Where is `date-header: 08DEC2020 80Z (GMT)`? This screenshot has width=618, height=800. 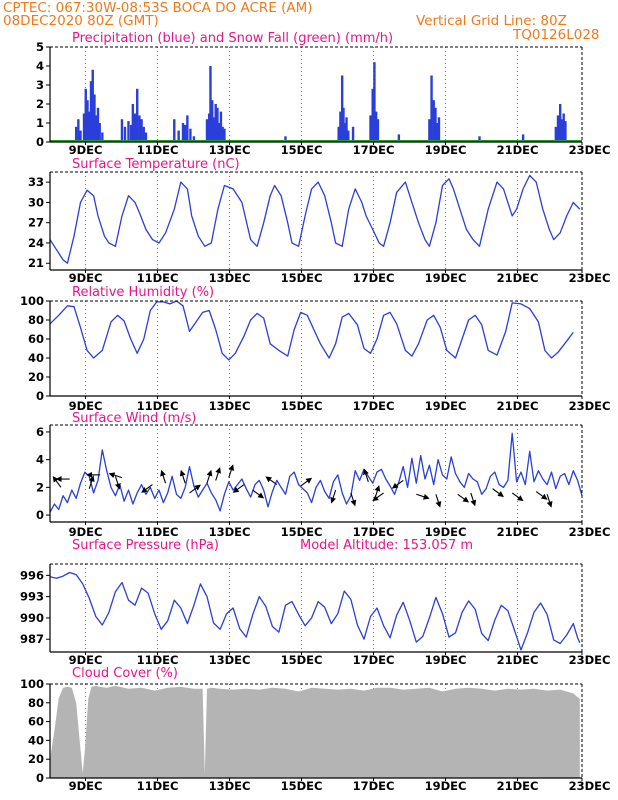 date-header: 08DEC2020 80Z (GMT) is located at coordinates (81, 21).